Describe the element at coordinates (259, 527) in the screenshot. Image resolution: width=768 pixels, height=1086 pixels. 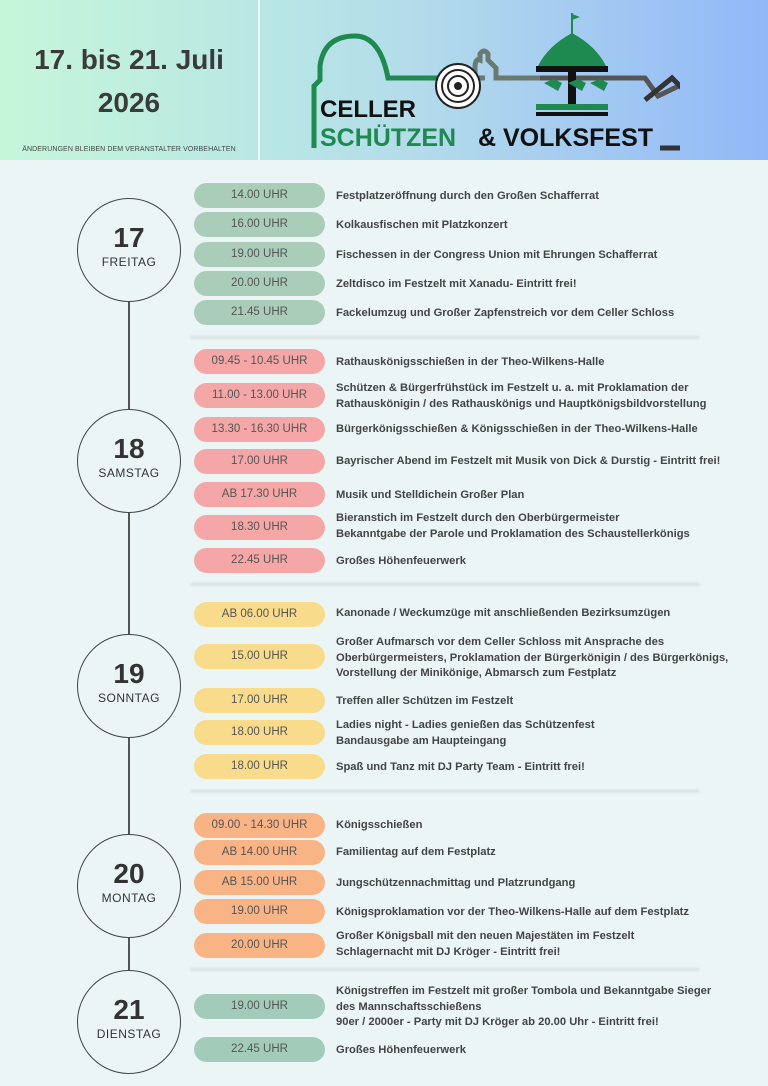
I see `event-time: 18.30 UHR` at that location.